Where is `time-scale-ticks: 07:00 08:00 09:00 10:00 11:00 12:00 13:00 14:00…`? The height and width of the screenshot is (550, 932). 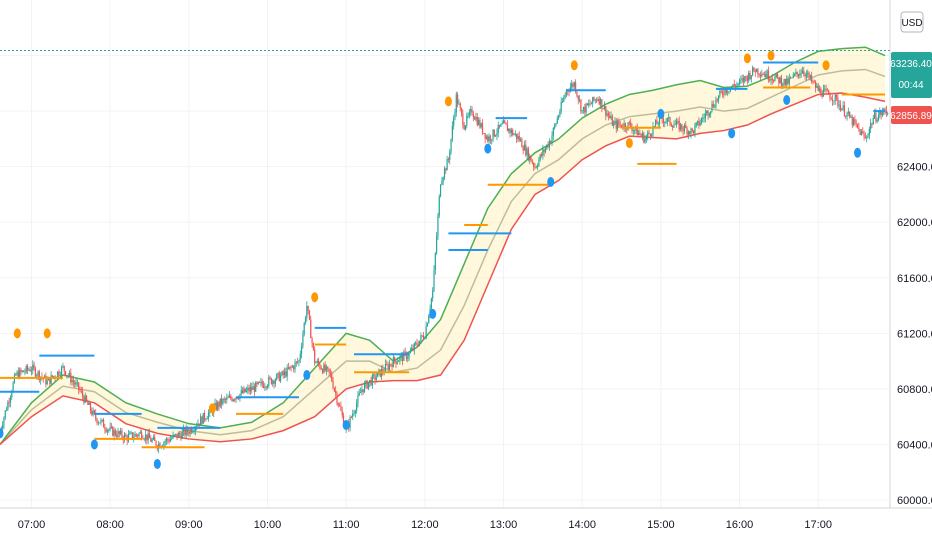
time-scale-ticks: 07:00 08:00 09:00 10:00 11:00 12:00 13:00 14:00… is located at coordinates (425, 525).